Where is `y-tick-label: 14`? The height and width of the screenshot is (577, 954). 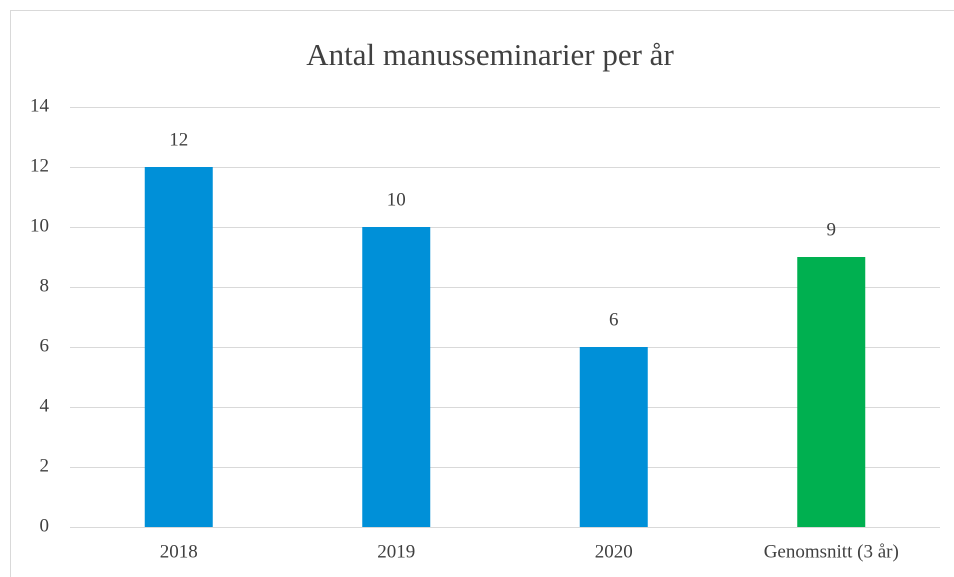
y-tick-label: 14 is located at coordinates (40, 105).